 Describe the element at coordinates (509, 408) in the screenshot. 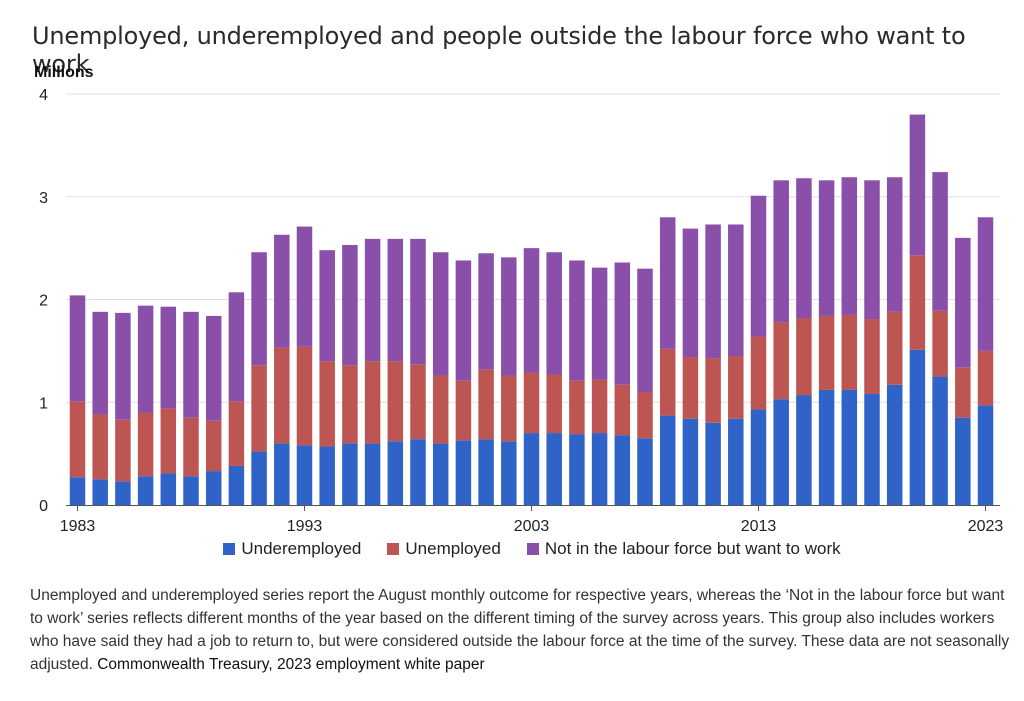

I see `bar-unemployed-2002` at that location.